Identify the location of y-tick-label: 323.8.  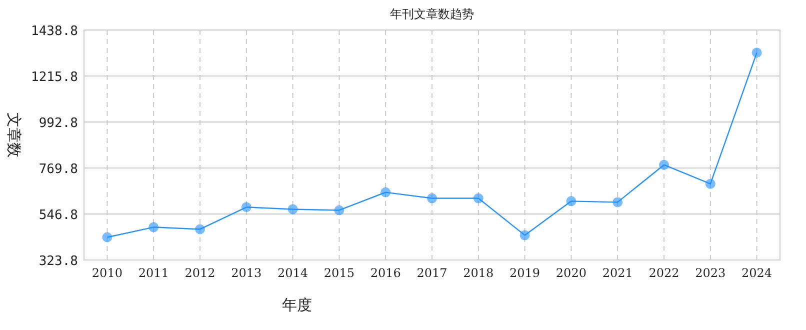
(58, 261).